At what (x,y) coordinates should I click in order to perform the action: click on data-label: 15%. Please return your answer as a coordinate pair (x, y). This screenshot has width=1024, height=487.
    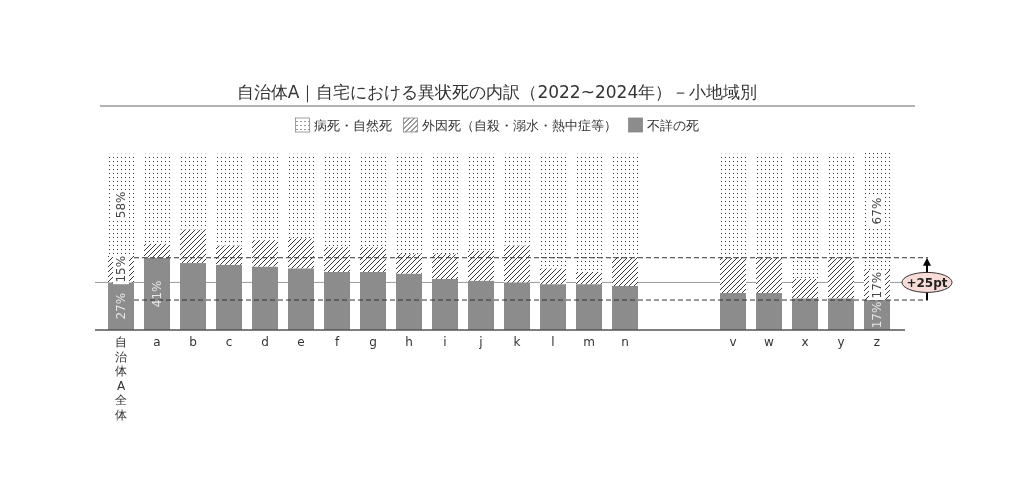
    Looking at the image, I should click on (121, 269).